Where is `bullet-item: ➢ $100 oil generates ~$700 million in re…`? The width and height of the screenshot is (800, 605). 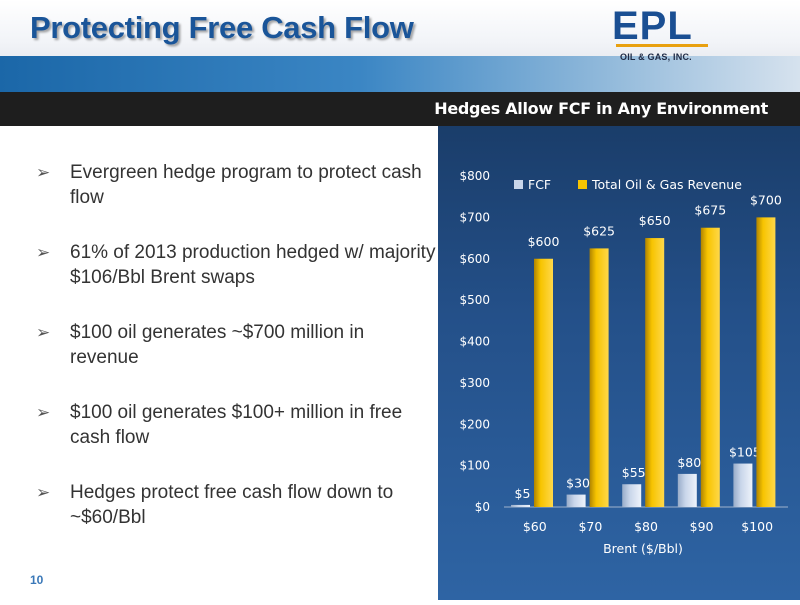
bullet-item: ➢ $100 oil generates ~$700 million in re… is located at coordinates (236, 345).